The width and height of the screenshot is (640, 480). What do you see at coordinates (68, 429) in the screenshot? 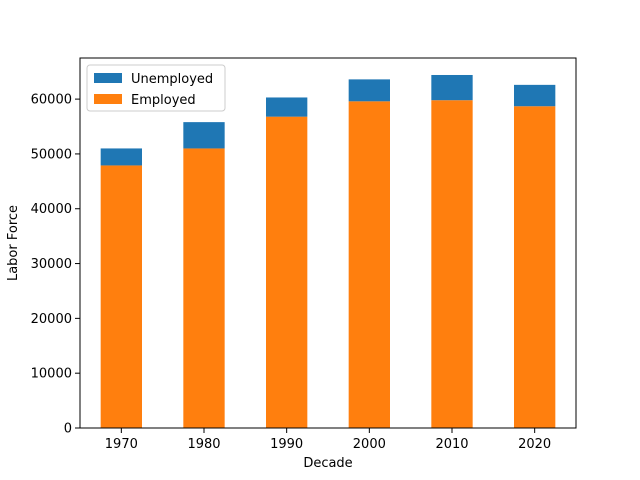
I see `y-tick-label: 0` at bounding box center [68, 429].